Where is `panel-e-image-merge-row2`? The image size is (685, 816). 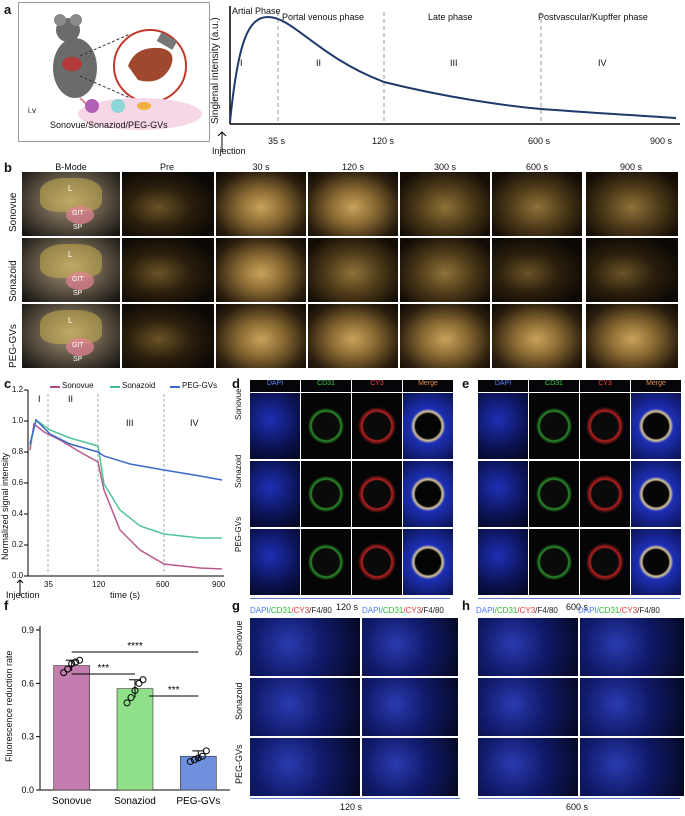 panel-e-image-merge-row2 is located at coordinates (656, 494).